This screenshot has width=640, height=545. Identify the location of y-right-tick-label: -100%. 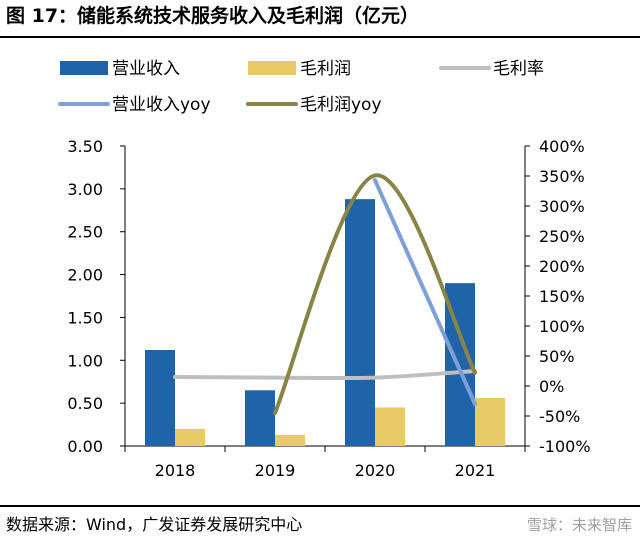
(565, 446).